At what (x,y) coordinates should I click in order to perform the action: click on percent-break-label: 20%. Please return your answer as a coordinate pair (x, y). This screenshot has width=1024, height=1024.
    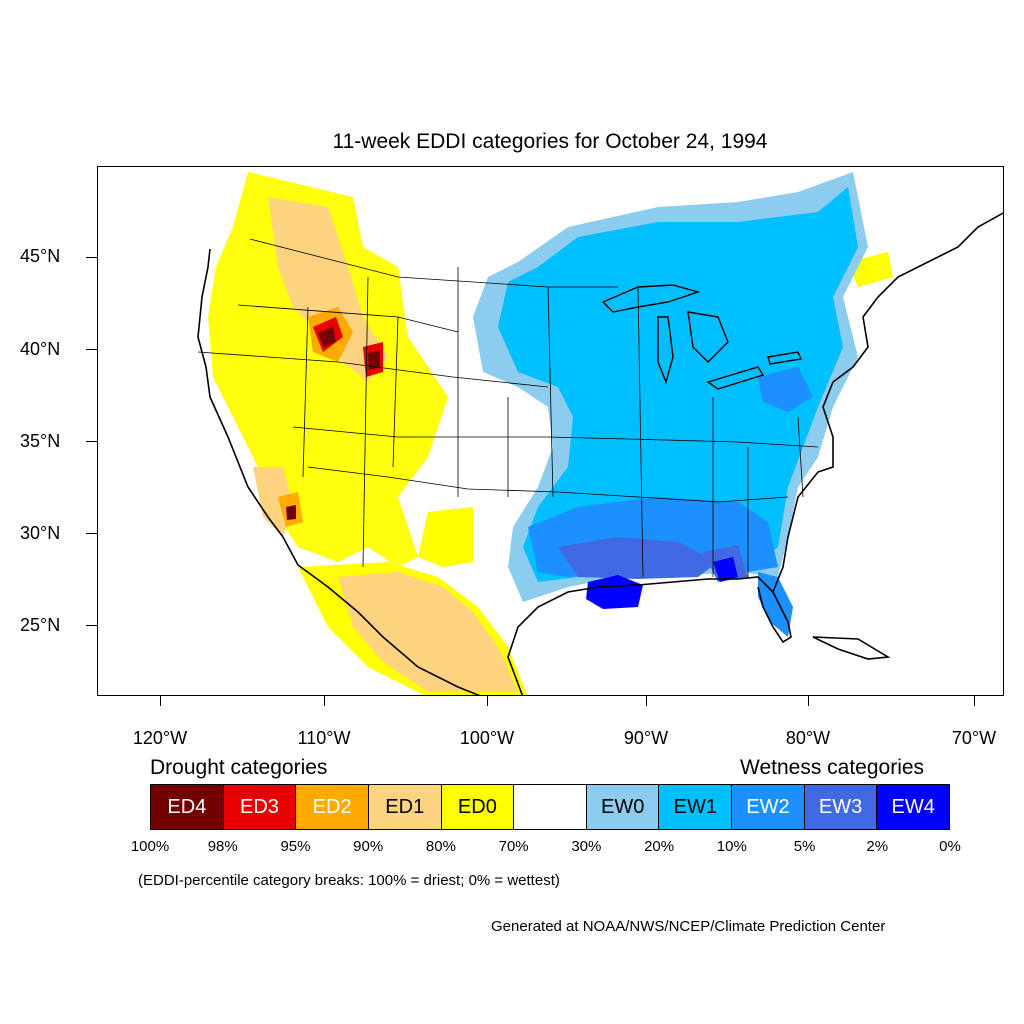
    Looking at the image, I should click on (659, 846).